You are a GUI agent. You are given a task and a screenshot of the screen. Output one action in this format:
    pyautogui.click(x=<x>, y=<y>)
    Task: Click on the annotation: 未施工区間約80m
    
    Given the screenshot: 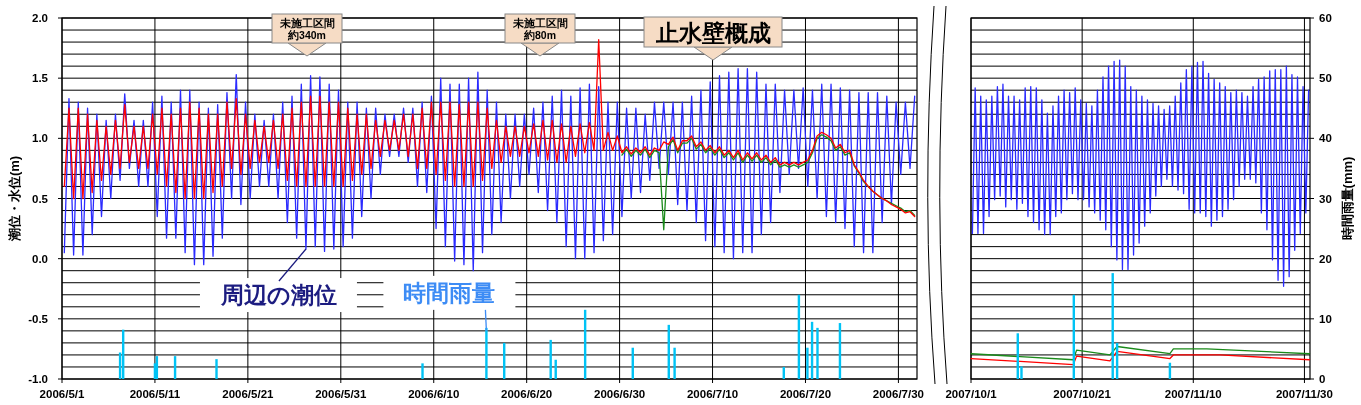 What is the action you would take?
    pyautogui.click(x=539, y=29)
    